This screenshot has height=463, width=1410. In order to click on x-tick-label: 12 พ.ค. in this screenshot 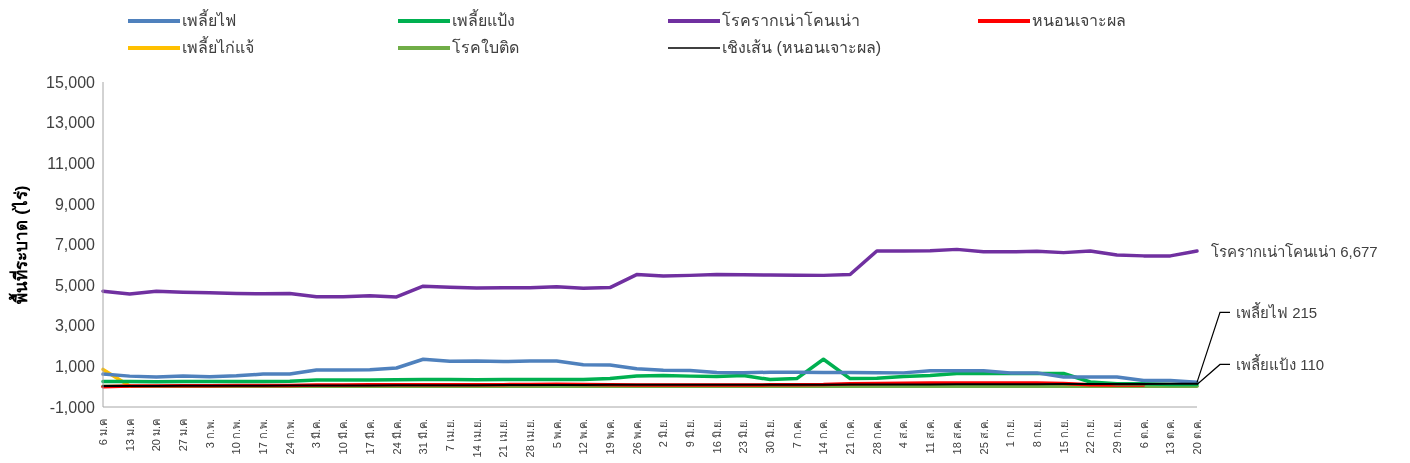, I will do `click(583, 437)`.